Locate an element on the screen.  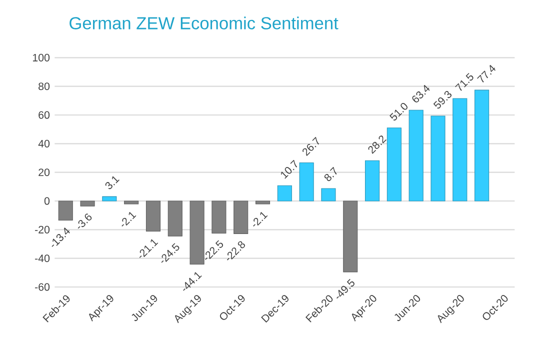
data-label: 59.3 is located at coordinates (442, 100).